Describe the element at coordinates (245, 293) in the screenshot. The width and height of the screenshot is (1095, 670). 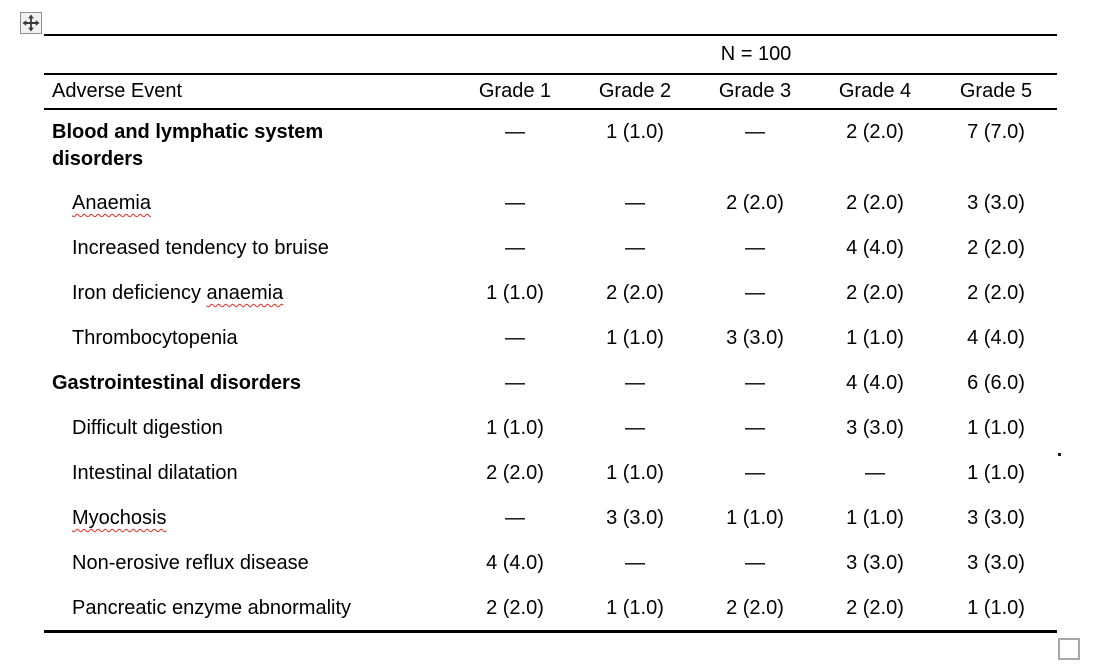
I see `misspelled-word: anaemia` at that location.